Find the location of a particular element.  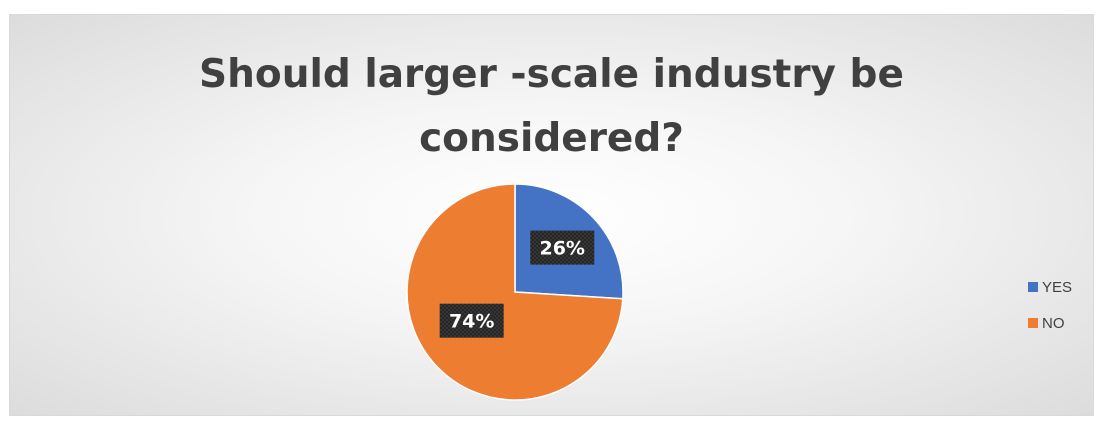

data-label-no: 74% is located at coordinates (471, 322).